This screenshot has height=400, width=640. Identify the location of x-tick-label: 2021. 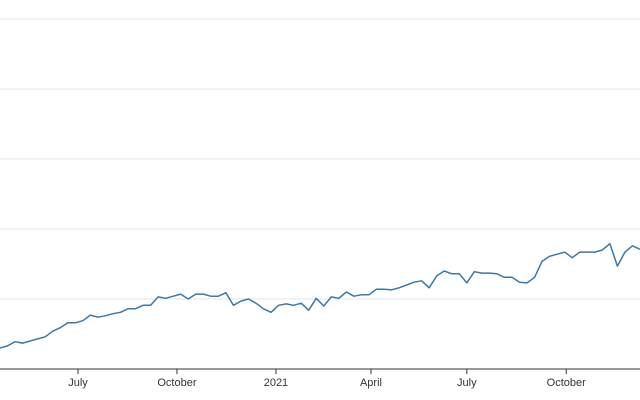
(276, 383).